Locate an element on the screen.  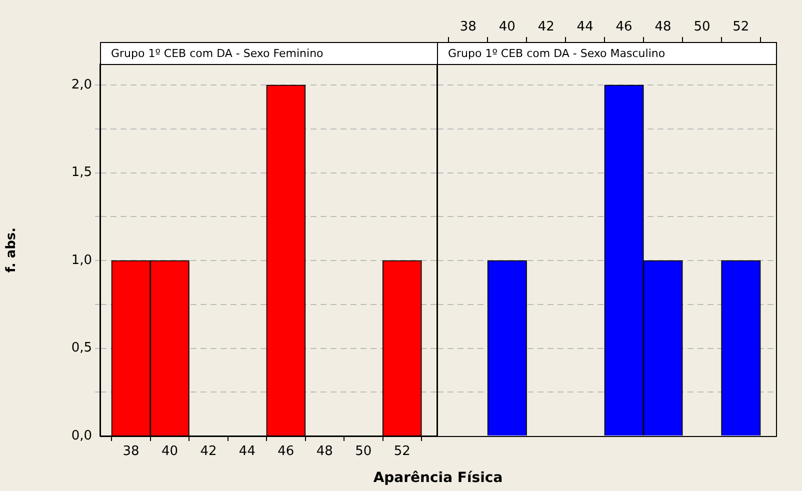
x-axis-title: Aparência Física is located at coordinates (438, 478).